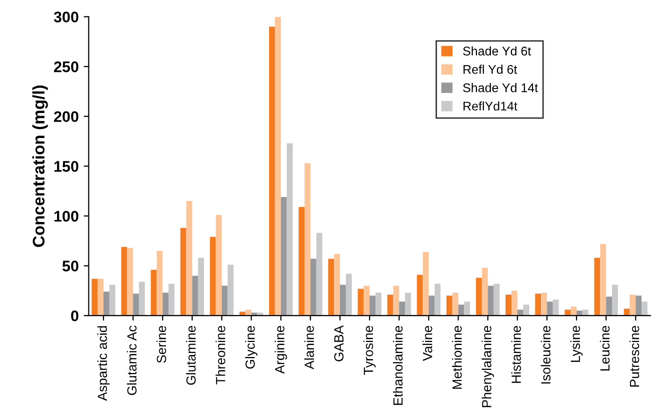 This screenshot has width=657, height=418. I want to click on x-tick-label: Serine, so click(161, 344).